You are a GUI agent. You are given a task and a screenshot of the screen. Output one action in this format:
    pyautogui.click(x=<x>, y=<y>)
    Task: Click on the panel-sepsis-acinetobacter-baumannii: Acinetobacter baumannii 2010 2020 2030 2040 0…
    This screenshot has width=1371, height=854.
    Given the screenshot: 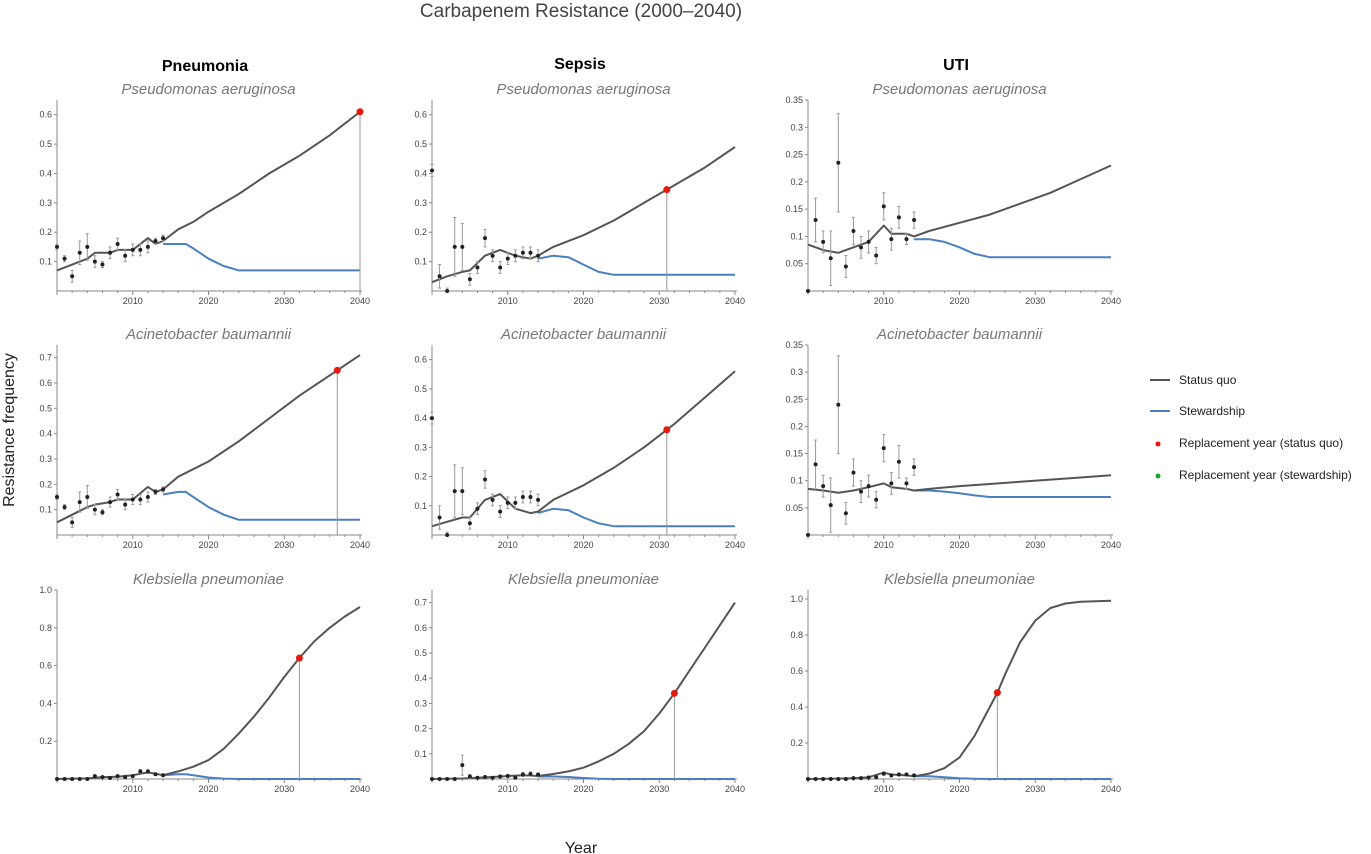 What is the action you would take?
    pyautogui.click(x=579, y=438)
    